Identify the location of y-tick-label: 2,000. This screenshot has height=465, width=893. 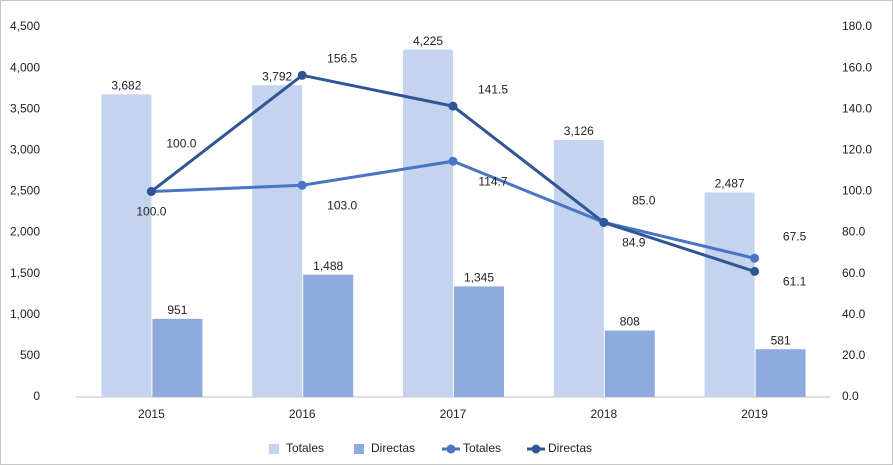
(25, 232).